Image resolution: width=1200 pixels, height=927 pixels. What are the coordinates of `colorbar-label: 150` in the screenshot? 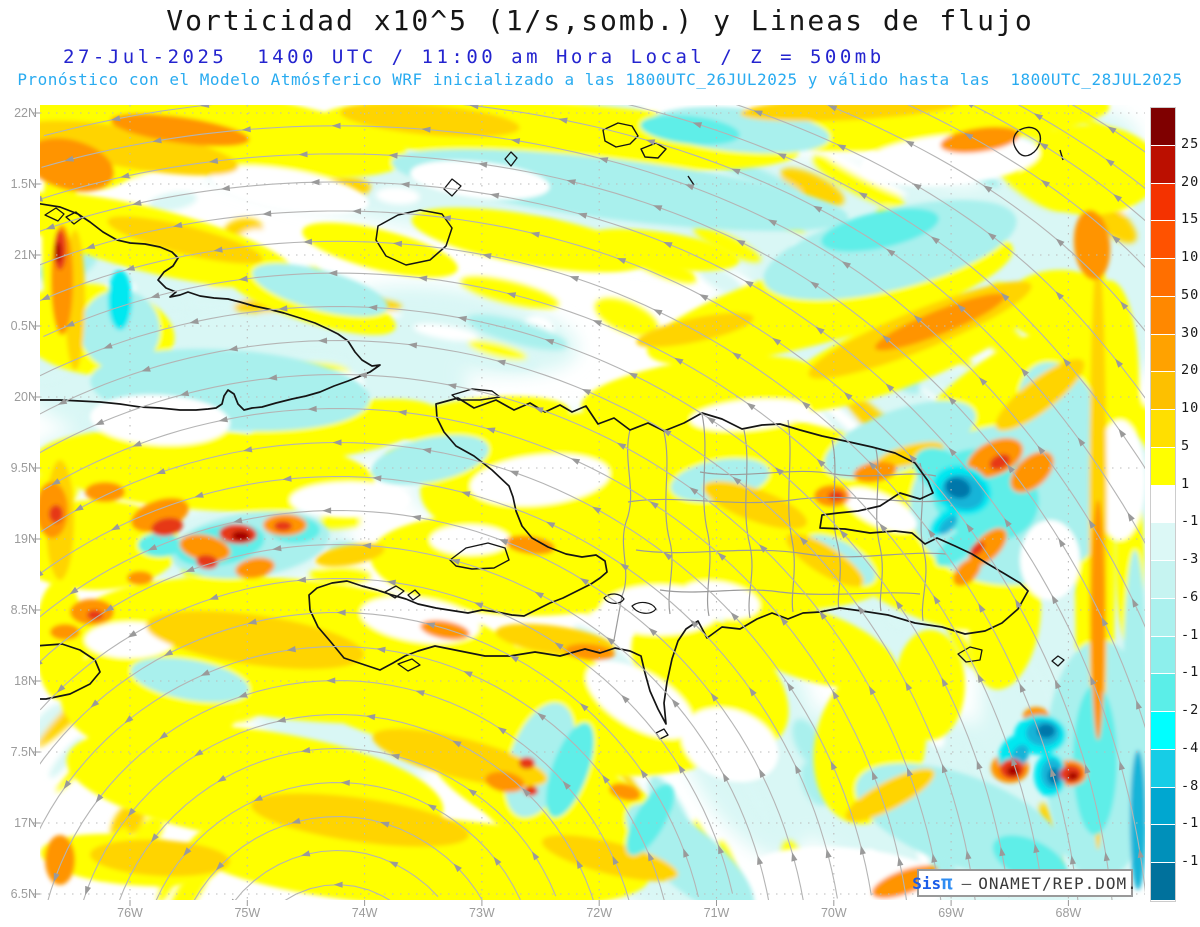 It's located at (1190, 219).